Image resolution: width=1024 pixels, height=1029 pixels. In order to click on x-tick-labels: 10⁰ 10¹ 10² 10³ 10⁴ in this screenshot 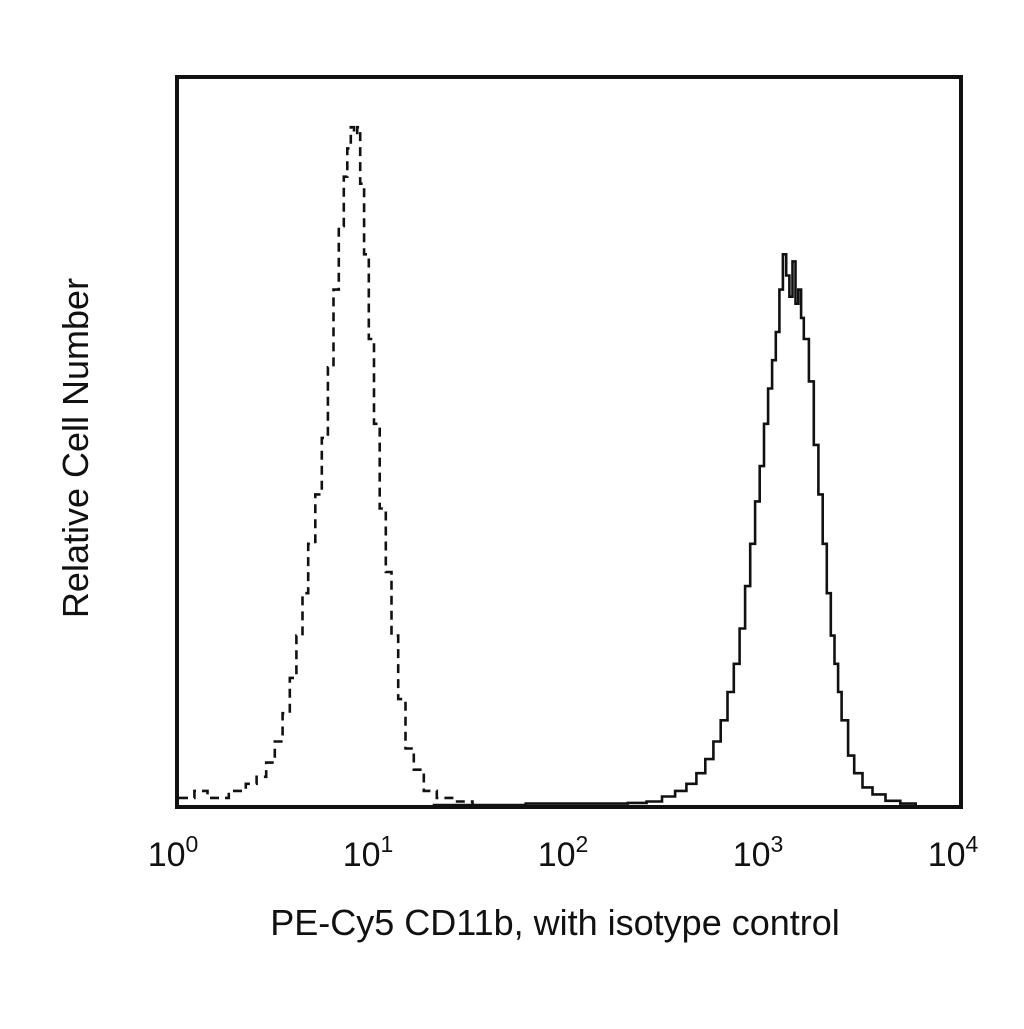, I will do `click(563, 852)`.